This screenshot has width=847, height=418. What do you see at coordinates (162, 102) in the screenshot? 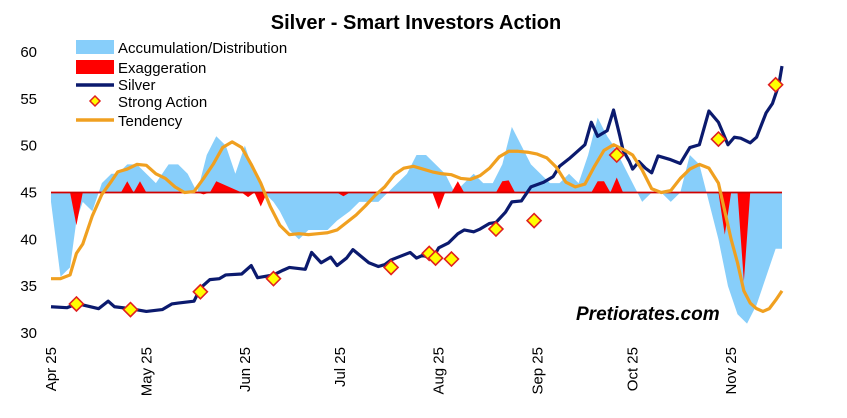
I see `legend-strong-action-label: Strong Action` at bounding box center [162, 102].